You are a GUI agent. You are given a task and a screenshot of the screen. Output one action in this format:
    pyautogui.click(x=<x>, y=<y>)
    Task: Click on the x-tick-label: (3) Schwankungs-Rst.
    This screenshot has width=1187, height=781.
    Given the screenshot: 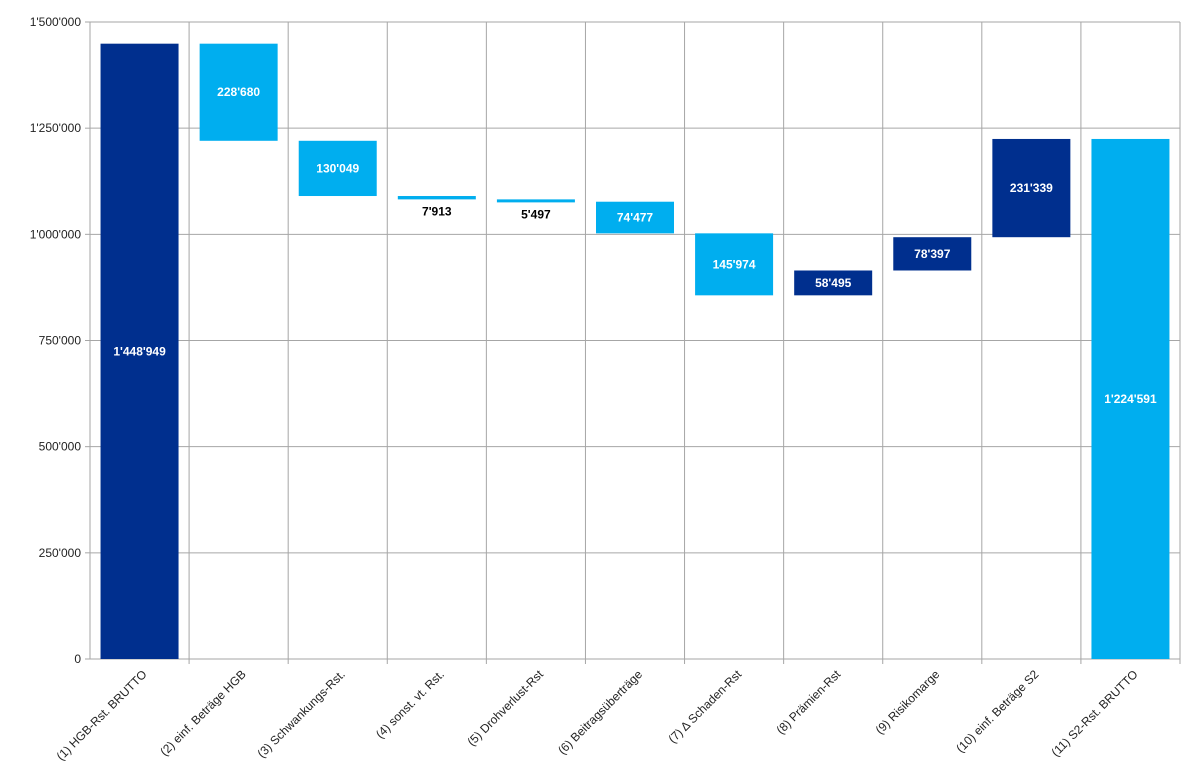 What is the action you would take?
    pyautogui.click(x=300, y=713)
    